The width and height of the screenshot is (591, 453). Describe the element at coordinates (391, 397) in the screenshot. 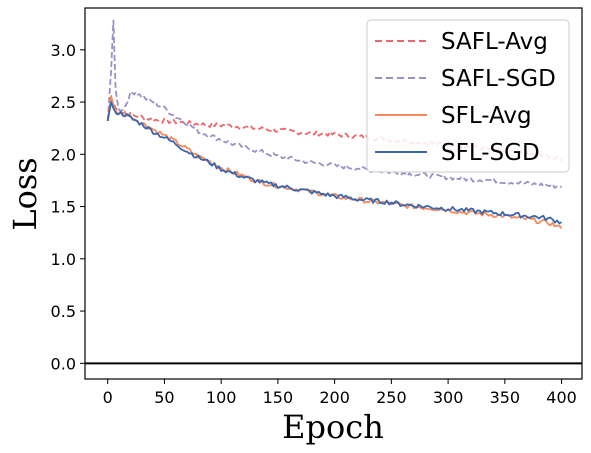

I see `x-tick-label: 250` at that location.